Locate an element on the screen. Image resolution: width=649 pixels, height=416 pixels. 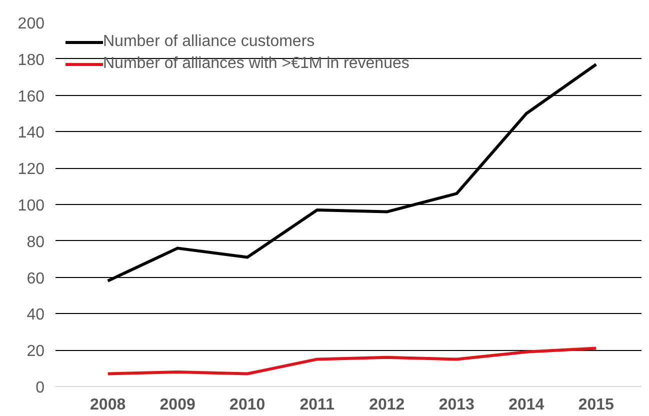
x-tick-label: 2008 is located at coordinates (108, 405).